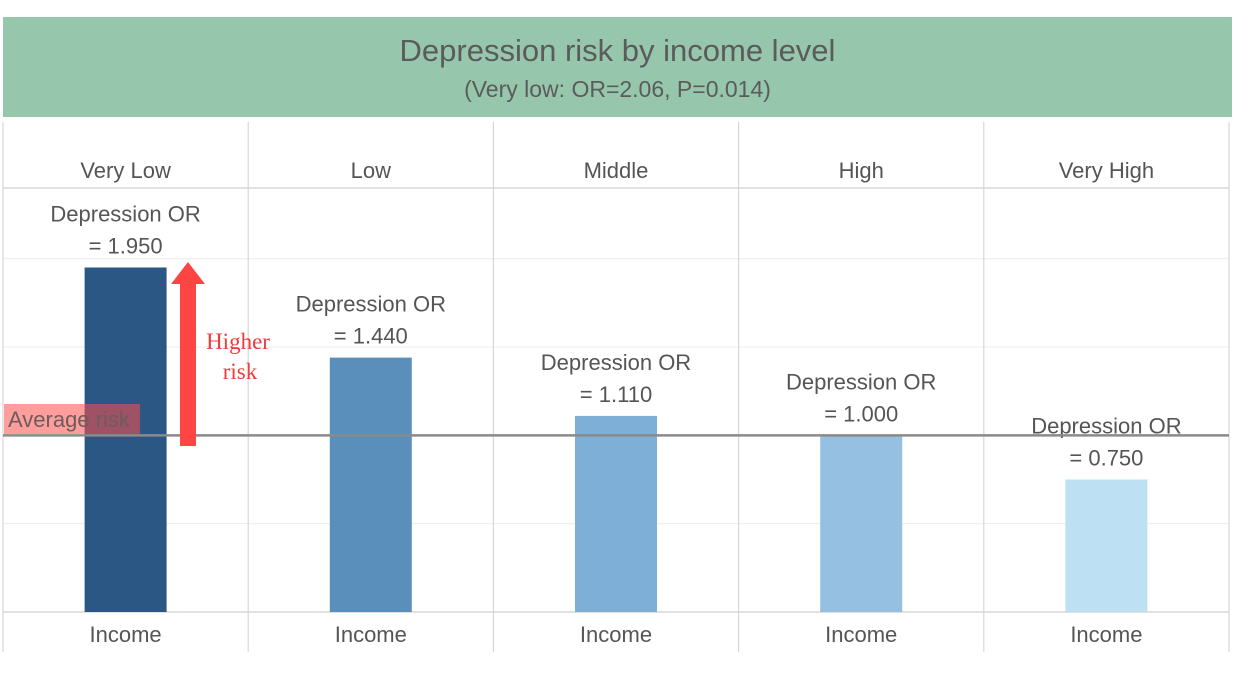 The height and width of the screenshot is (673, 1249). I want to click on higher-risk-arrow-shaft, so click(188, 364).